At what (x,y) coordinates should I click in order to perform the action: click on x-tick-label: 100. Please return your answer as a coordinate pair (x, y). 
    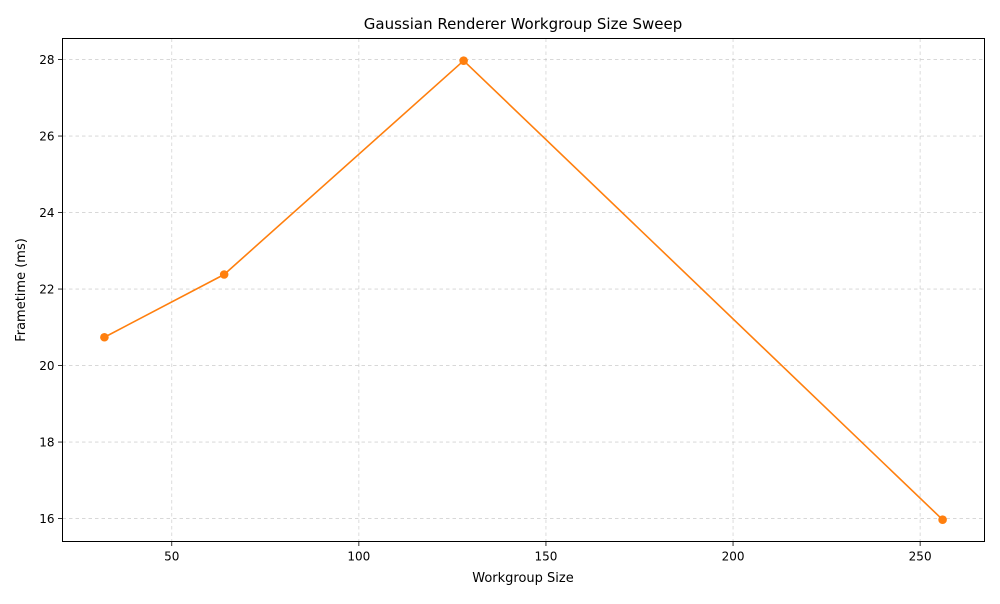
    Looking at the image, I should click on (358, 557).